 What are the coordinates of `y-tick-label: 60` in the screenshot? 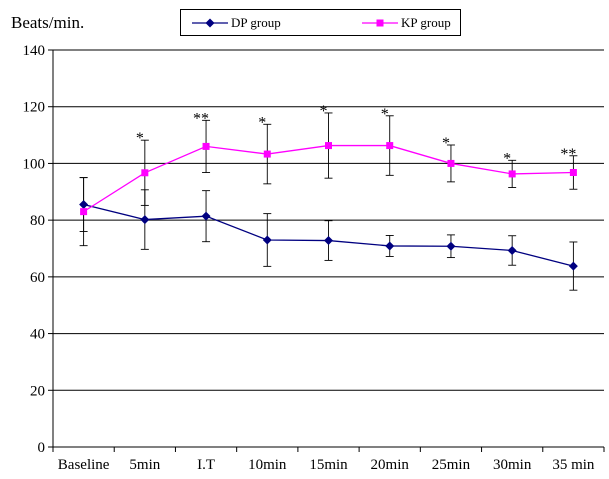 It's located at (37, 278).